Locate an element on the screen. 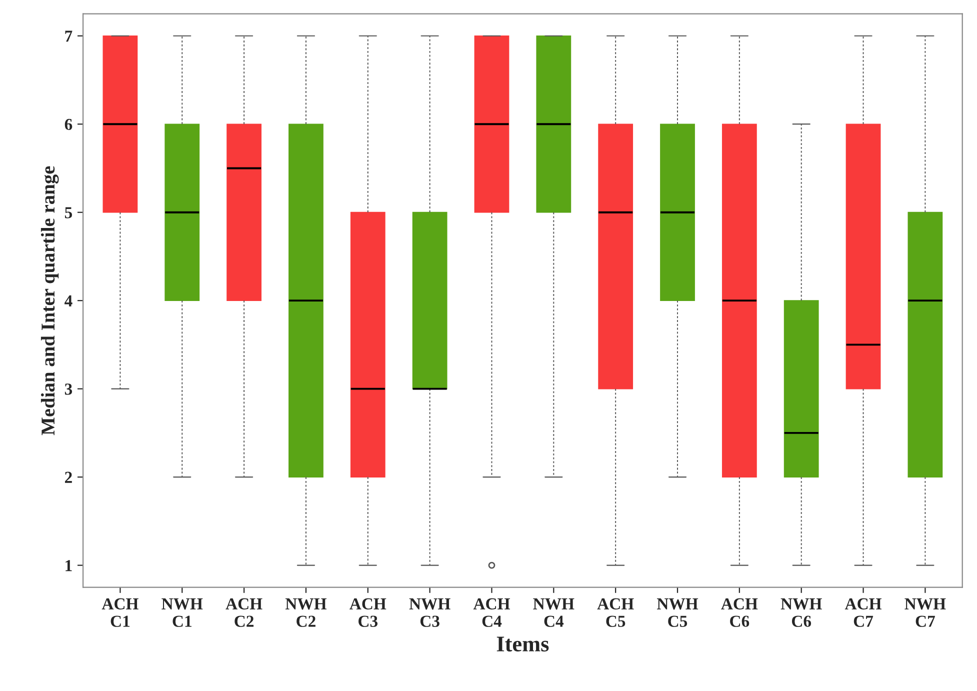 The image size is (977, 691). y-tick-label: 1 is located at coordinates (69, 566).